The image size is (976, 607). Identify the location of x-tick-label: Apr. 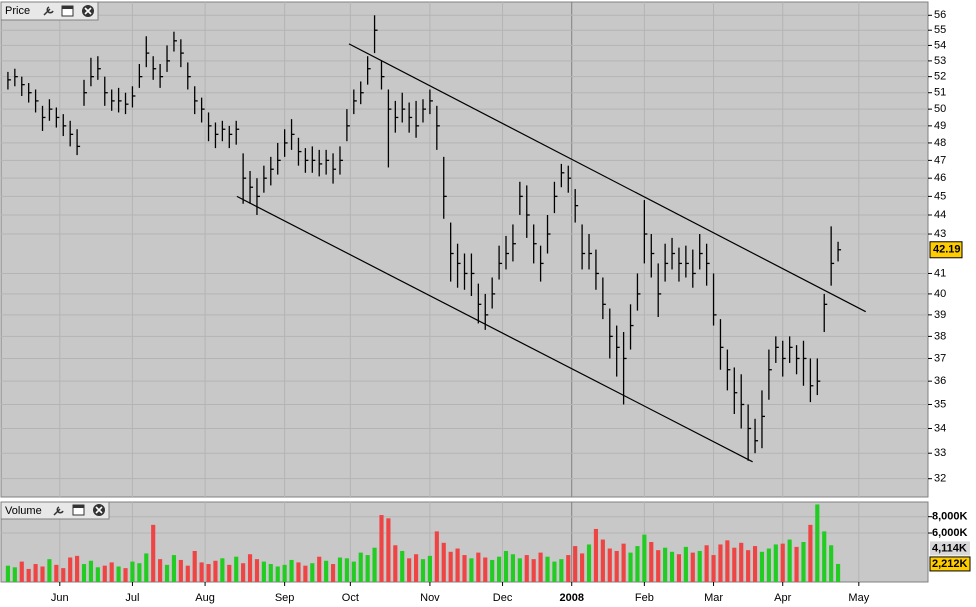
(782, 598).